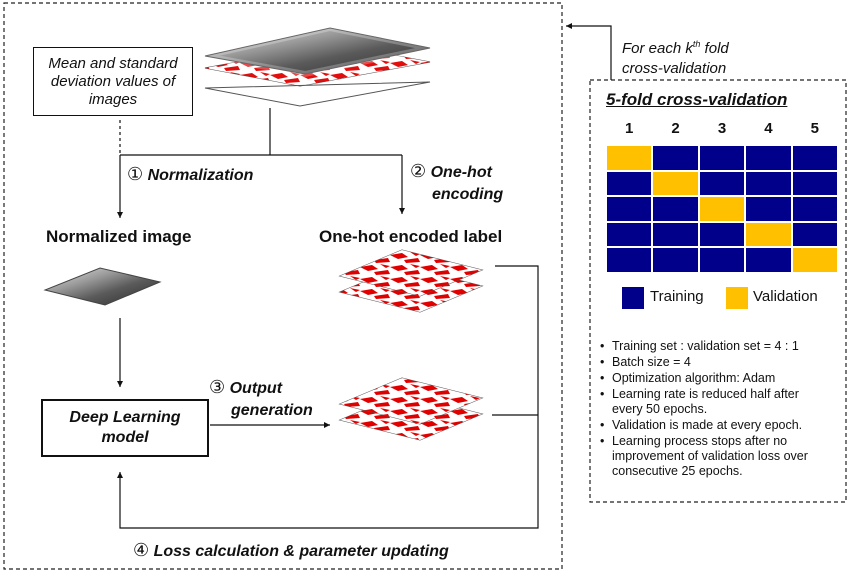 The image size is (850, 573). Describe the element at coordinates (468, 194) in the screenshot. I see `step-label-onehot-2: encoding` at that location.